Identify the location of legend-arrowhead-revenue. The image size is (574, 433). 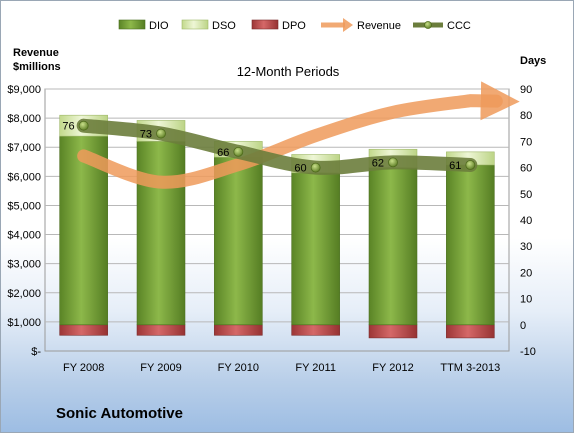
(348, 25).